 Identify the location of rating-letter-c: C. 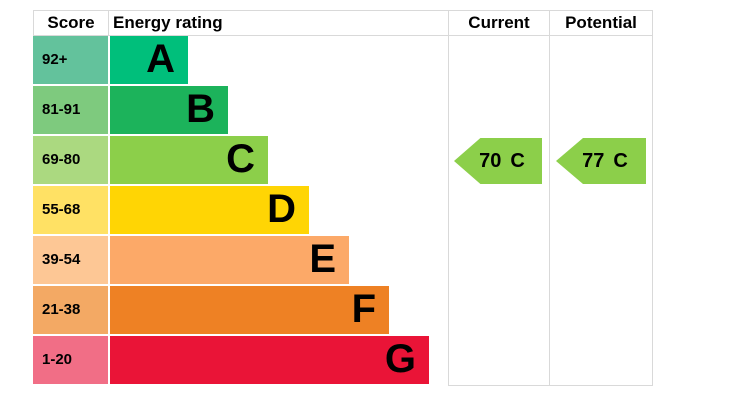
(240, 159).